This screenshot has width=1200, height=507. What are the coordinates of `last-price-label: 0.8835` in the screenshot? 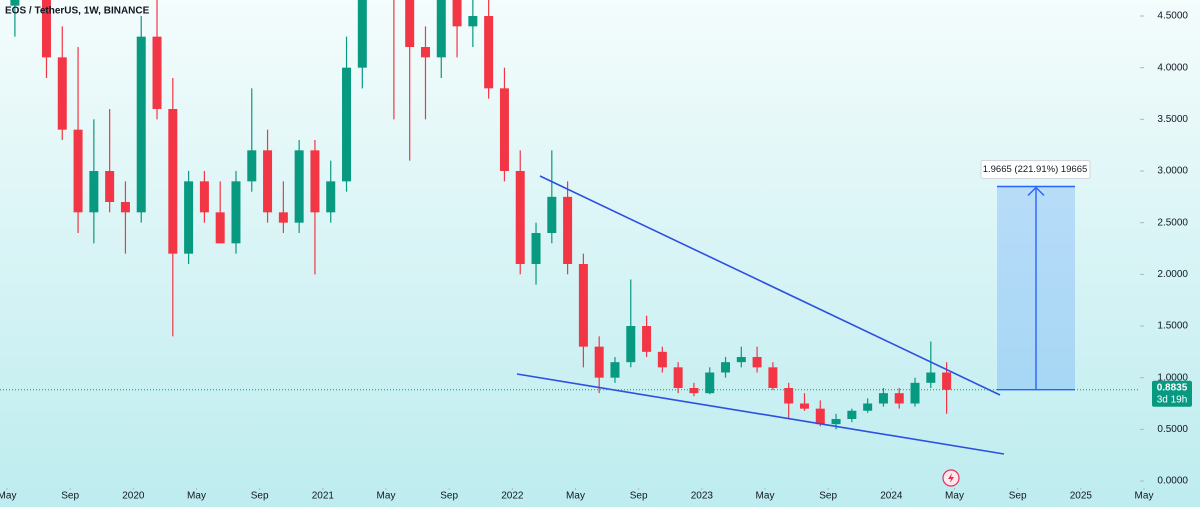 It's located at (1172, 387).